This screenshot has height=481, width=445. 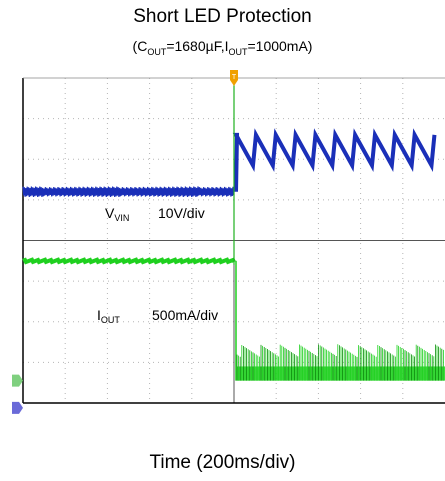 What do you see at coordinates (334, 160) in the screenshot?
I see `vvin-trace-after` at bounding box center [334, 160].